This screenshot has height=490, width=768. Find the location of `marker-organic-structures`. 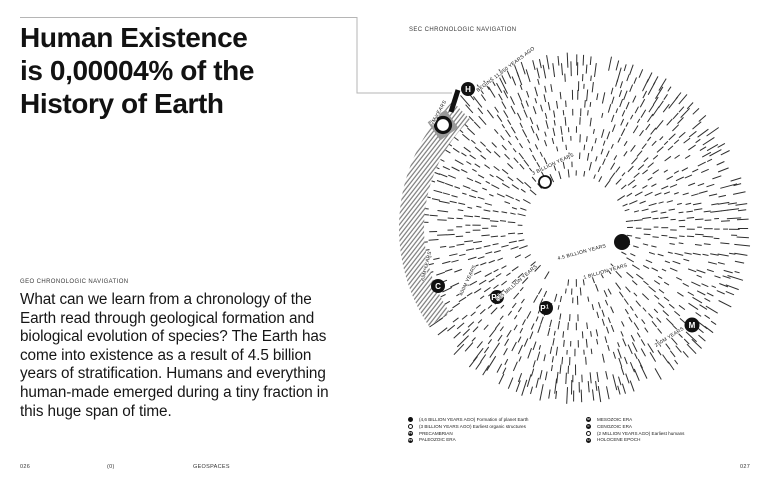

marker-organic-structures is located at coordinates (545, 182).